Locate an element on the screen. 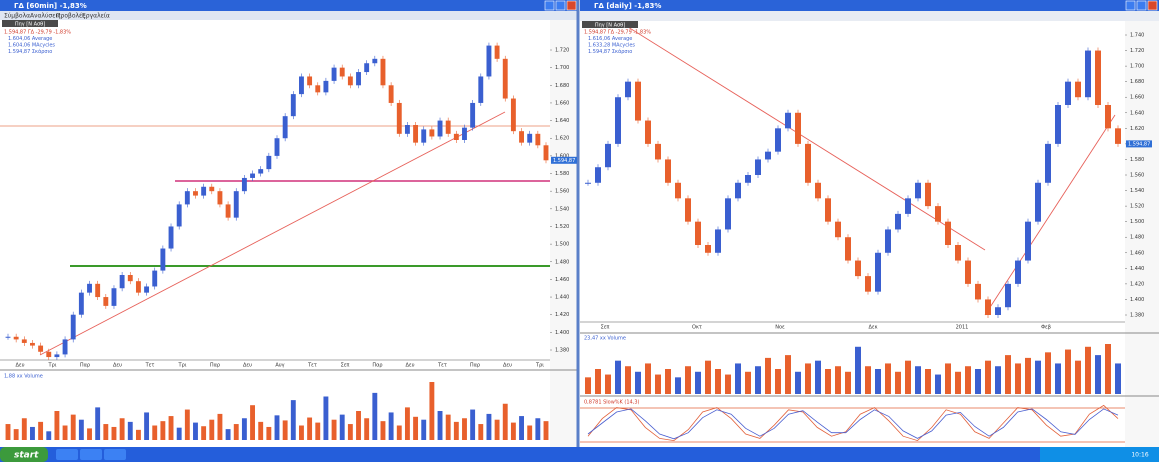  taskbar is located at coordinates (579, 454).